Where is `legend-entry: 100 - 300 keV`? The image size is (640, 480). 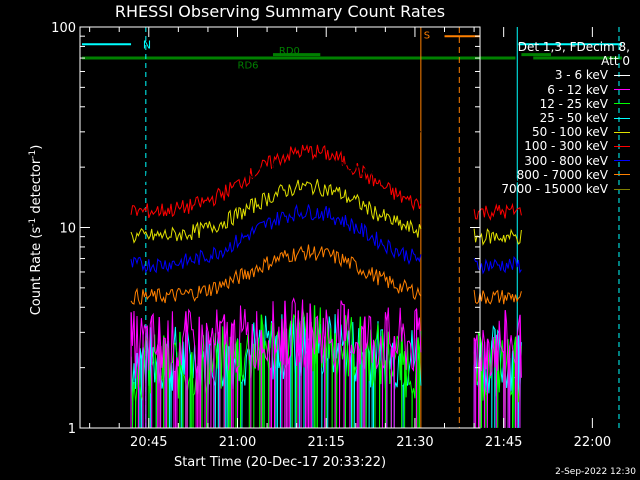
legend-entry: 100 - 300 keV is located at coordinates (550, 146).